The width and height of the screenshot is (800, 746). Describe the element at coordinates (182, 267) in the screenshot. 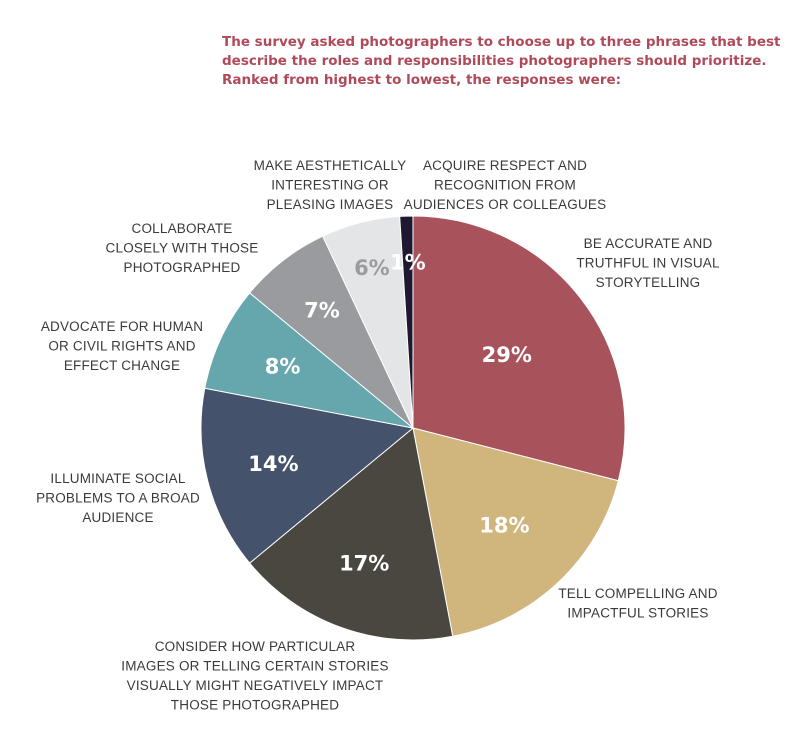

I see `category-label-line: PHOTOGRAPHED` at that location.